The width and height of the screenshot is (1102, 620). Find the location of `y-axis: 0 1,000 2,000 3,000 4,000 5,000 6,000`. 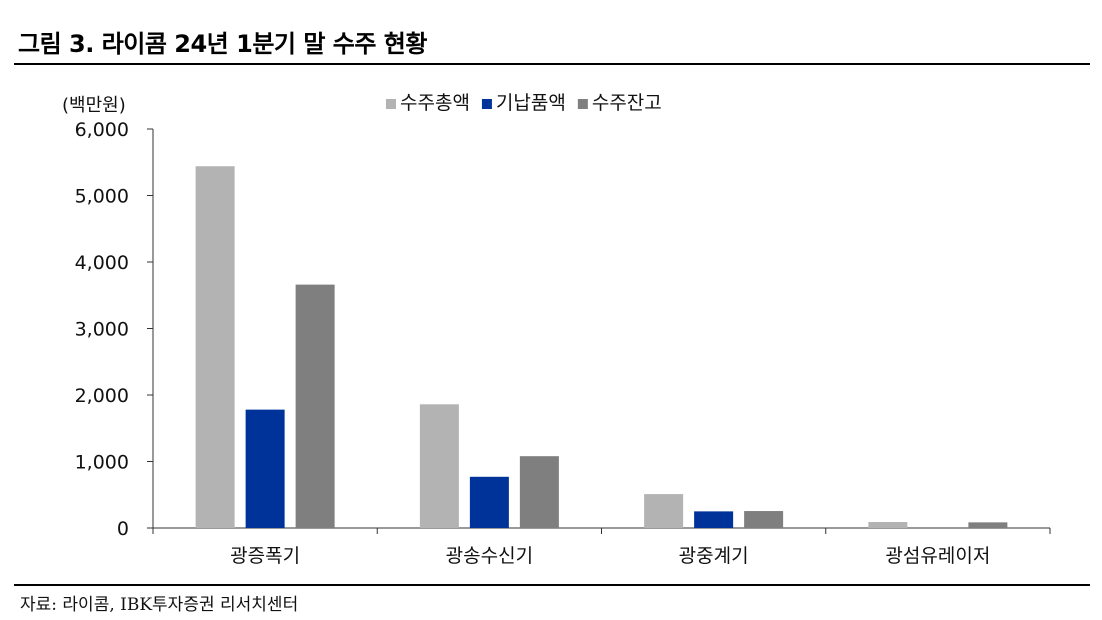

y-axis: 0 1,000 2,000 3,000 4,000 5,000 6,000 is located at coordinates (114, 329).